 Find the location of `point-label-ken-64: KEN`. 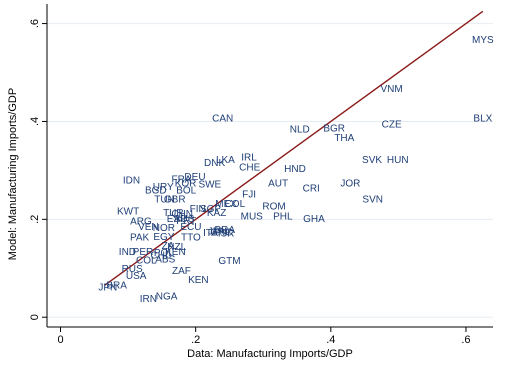

point-label-ken-64: KEN is located at coordinates (175, 252).